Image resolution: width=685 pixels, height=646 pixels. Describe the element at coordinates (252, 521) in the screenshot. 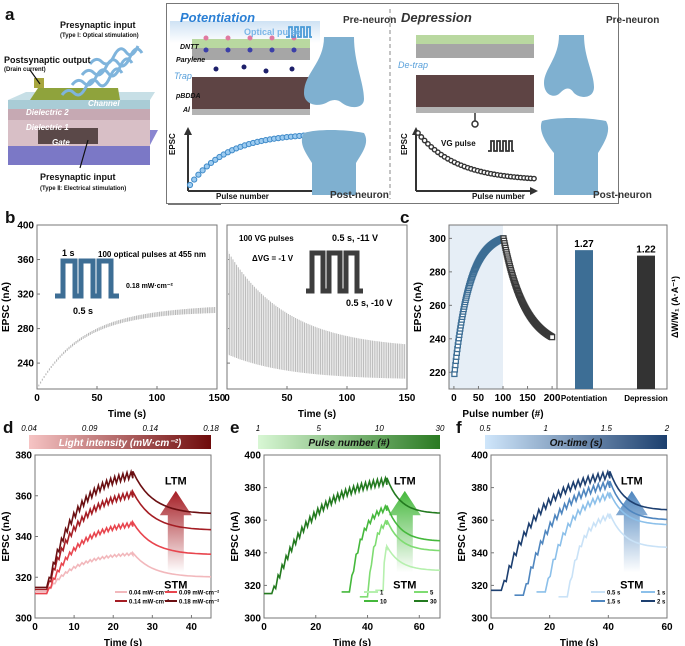

I see `e-ytick-label: 360` at that location.